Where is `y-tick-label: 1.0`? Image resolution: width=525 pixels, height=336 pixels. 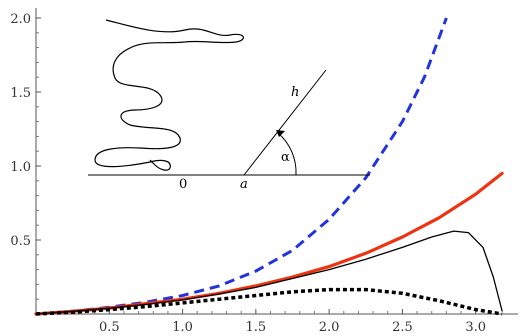 y-tick-label: 1.0 is located at coordinates (20, 167).